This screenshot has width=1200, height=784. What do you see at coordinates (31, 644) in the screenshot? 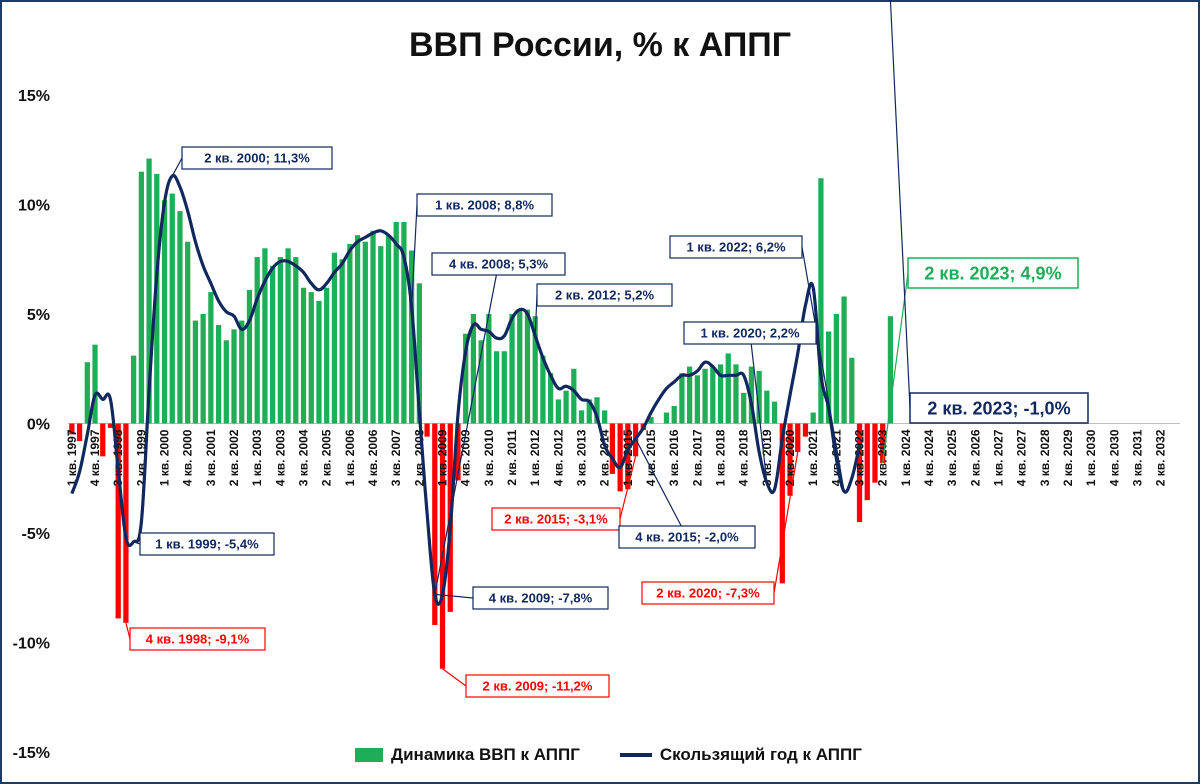
I see `y-tick-label: -10%` at bounding box center [31, 644].